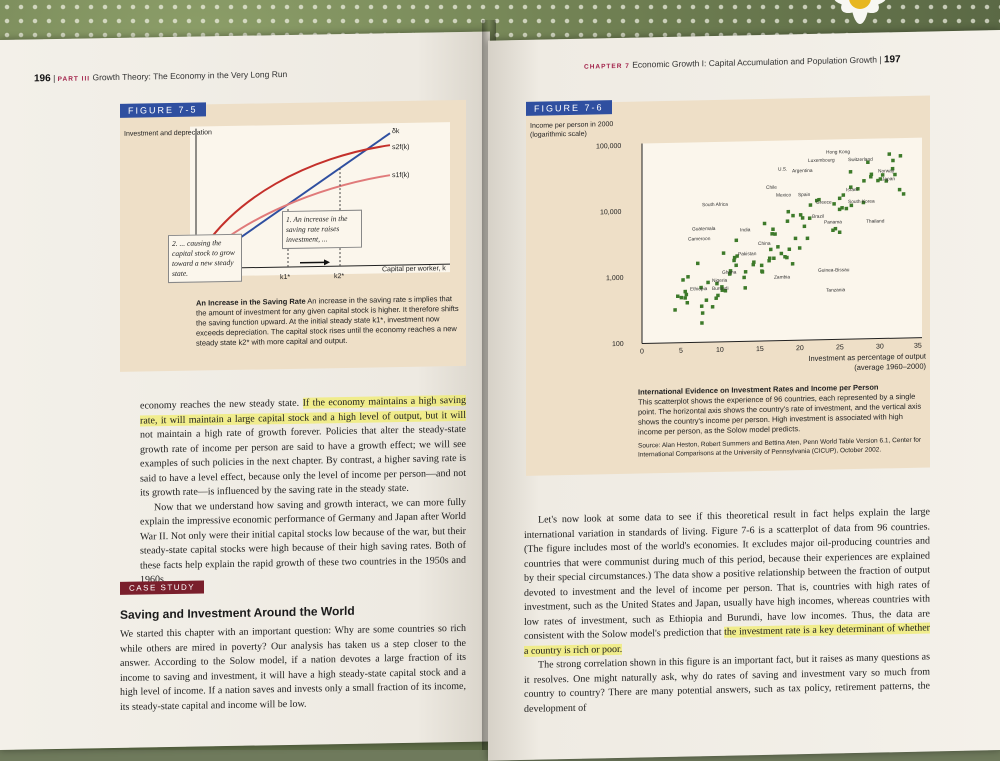 The image size is (1000, 761). I want to click on country-label: U.S., so click(782, 169).